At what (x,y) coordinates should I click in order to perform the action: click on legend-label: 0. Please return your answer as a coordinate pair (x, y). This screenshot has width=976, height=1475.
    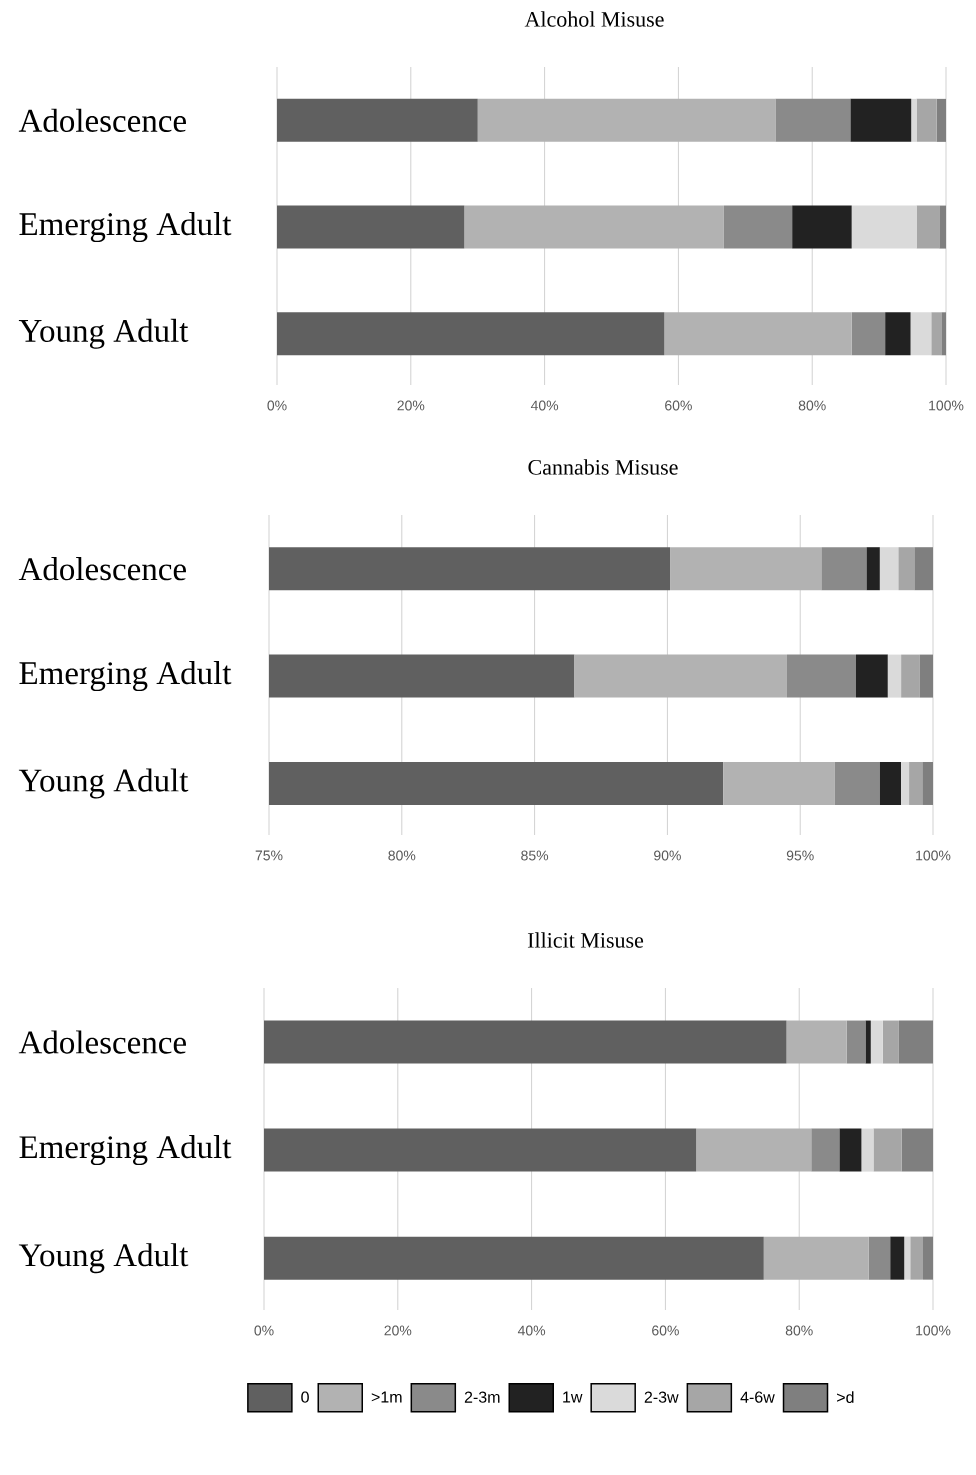
    Looking at the image, I should click on (305, 1397).